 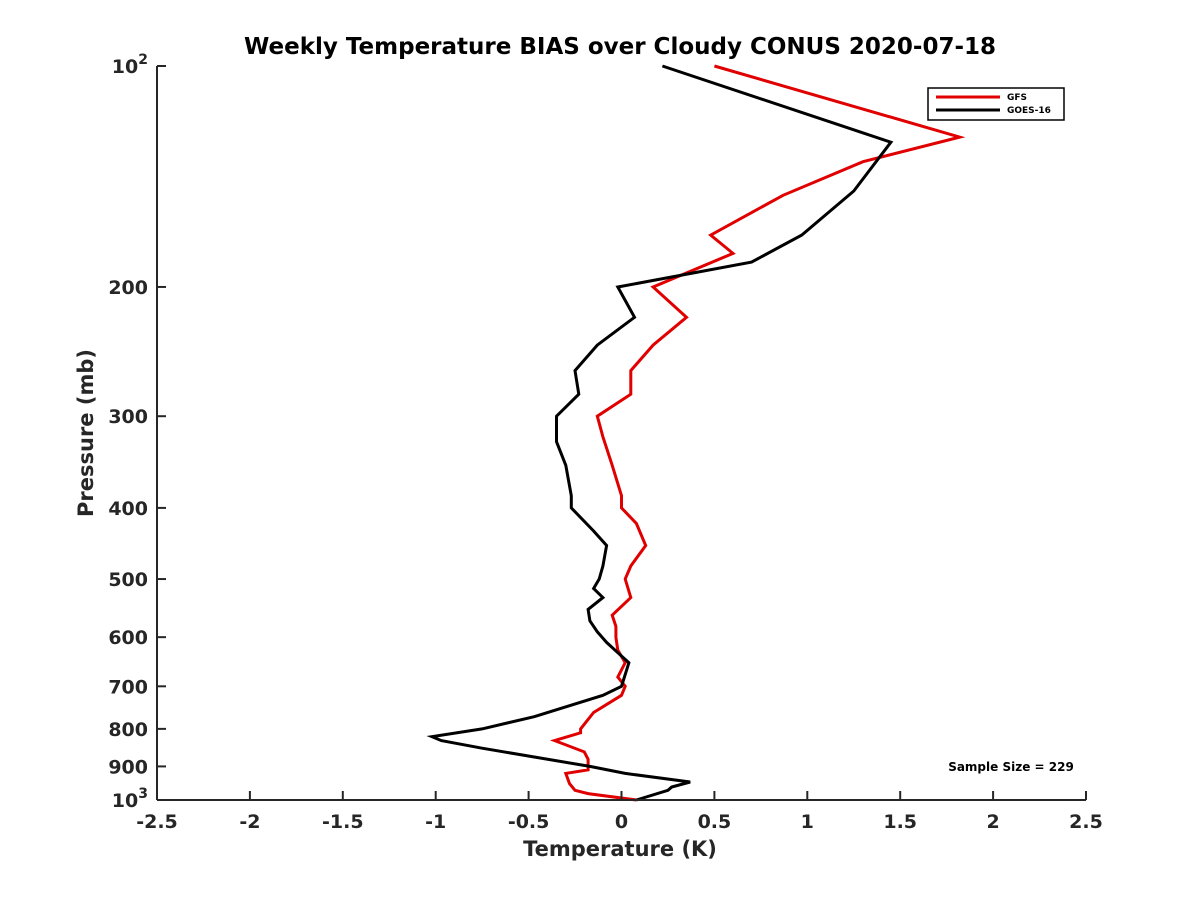 What do you see at coordinates (992, 822) in the screenshot?
I see `x-tick-label: 2` at bounding box center [992, 822].